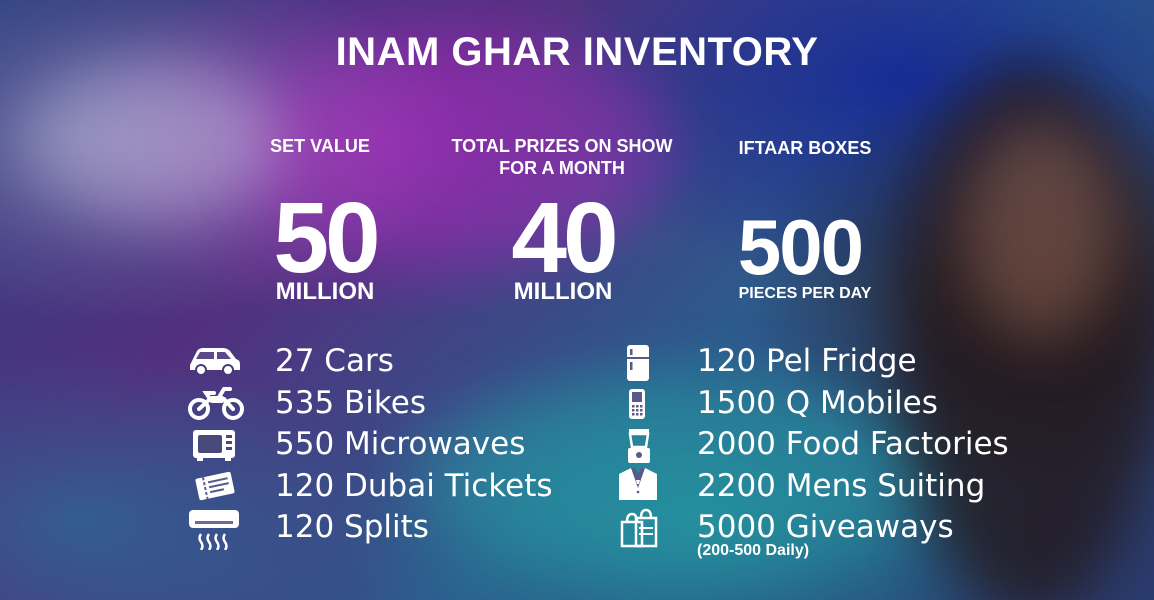 Image resolution: width=1154 pixels, height=600 pixels. I want to click on stat-number-total-prizes: 40, so click(564, 238).